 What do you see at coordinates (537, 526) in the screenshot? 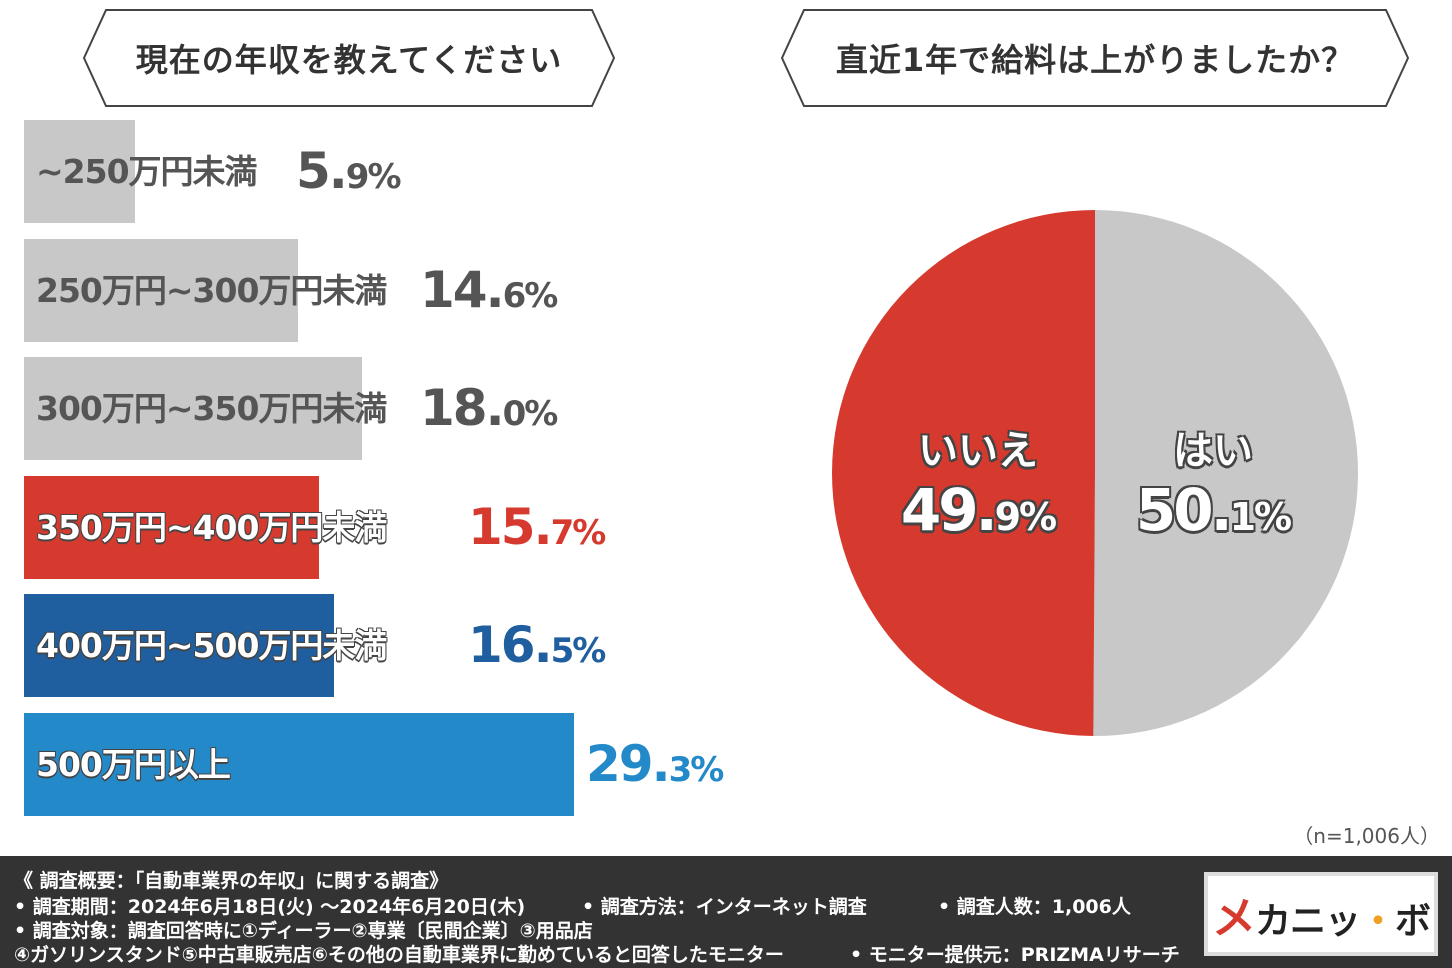
I see `bar-value-label: 15.7%` at bounding box center [537, 526].